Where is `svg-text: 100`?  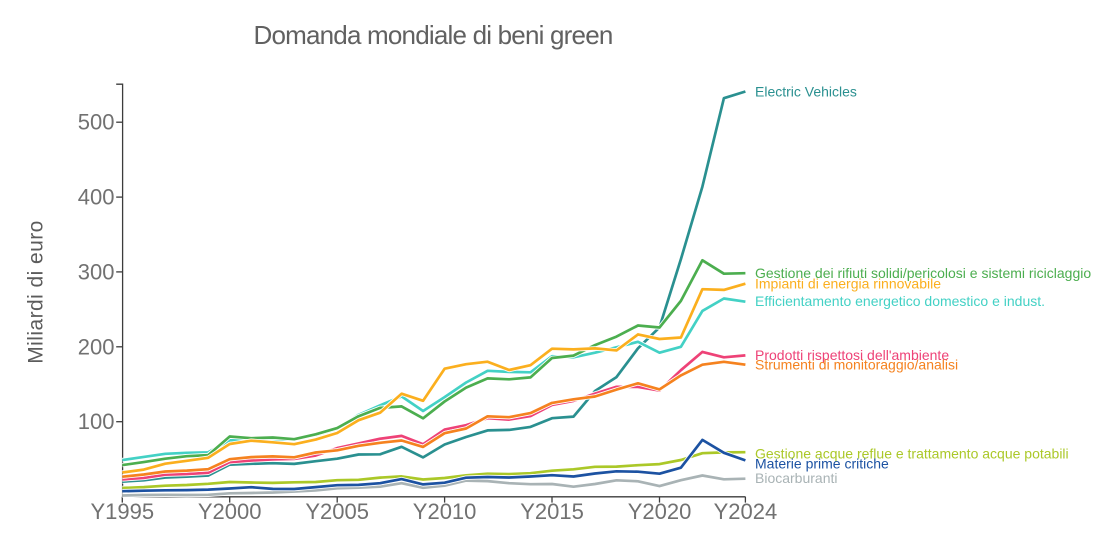 svg-text: 100 is located at coordinates (96, 421).